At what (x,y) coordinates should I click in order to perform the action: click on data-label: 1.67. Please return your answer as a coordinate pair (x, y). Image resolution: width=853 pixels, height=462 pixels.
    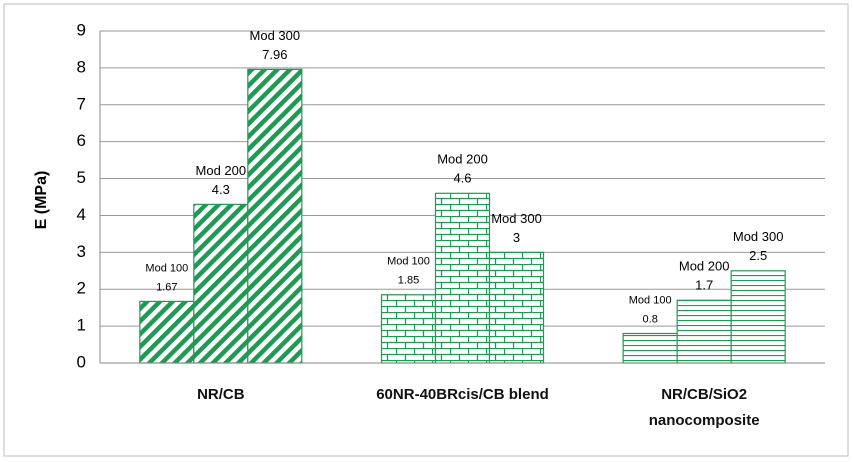
    Looking at the image, I should click on (166, 287).